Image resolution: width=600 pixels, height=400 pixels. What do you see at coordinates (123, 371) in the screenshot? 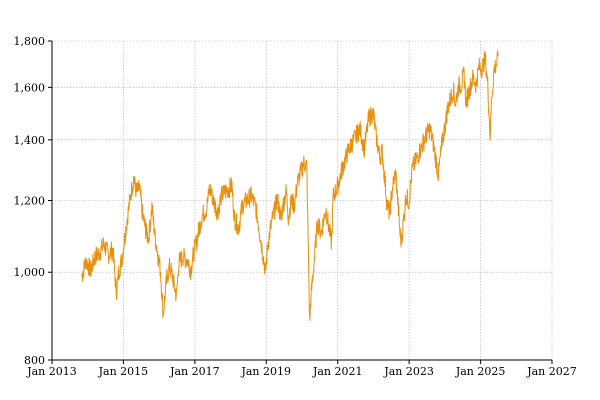
I see `x-tick-label: Jan 2015` at bounding box center [123, 371].